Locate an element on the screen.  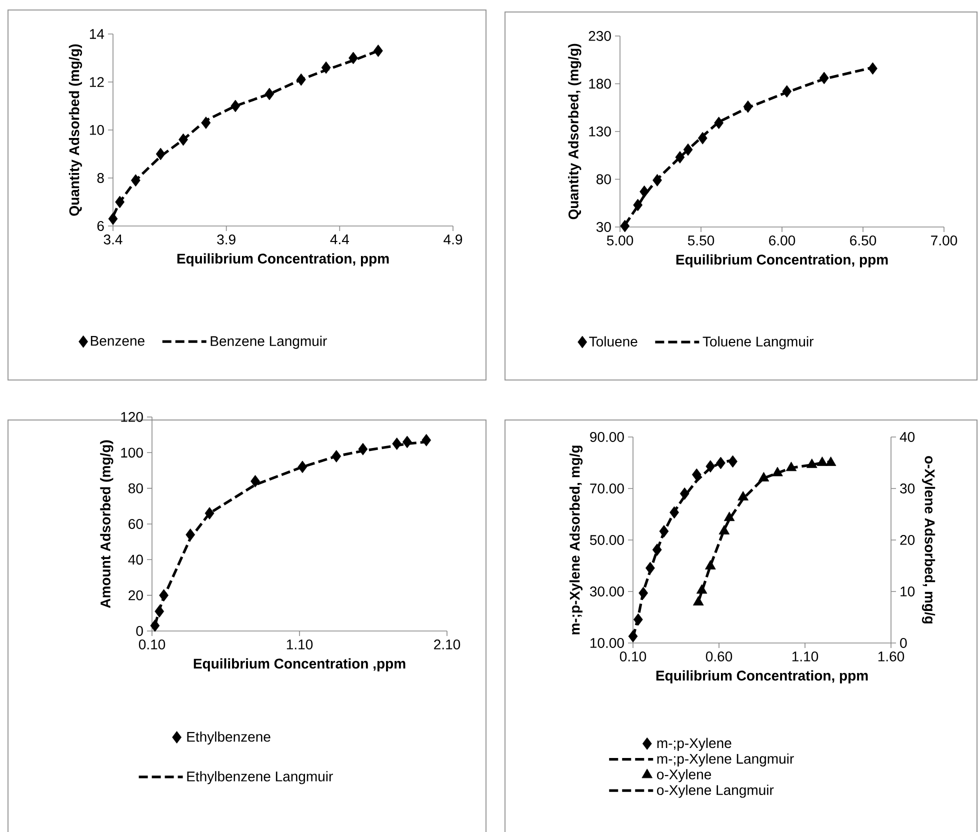
x-tick-label: 1.10 is located at coordinates (805, 657).